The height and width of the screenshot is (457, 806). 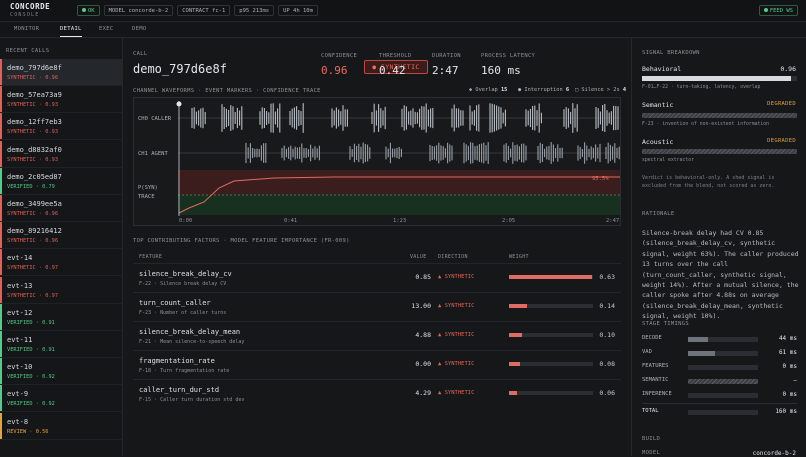 I want to click on ok-chip: OK, so click(x=88, y=10).